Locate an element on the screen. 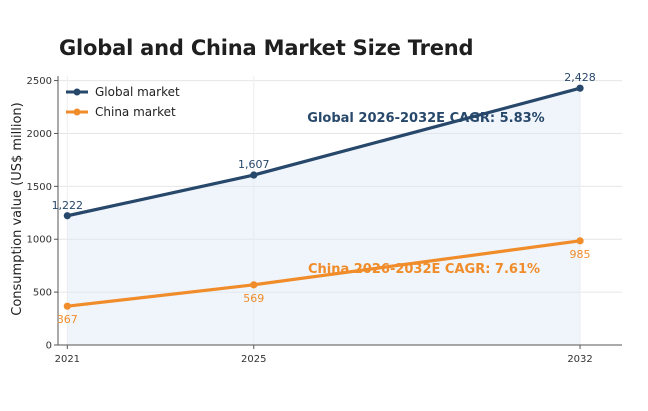  data-label-china-market: 569 is located at coordinates (253, 298).